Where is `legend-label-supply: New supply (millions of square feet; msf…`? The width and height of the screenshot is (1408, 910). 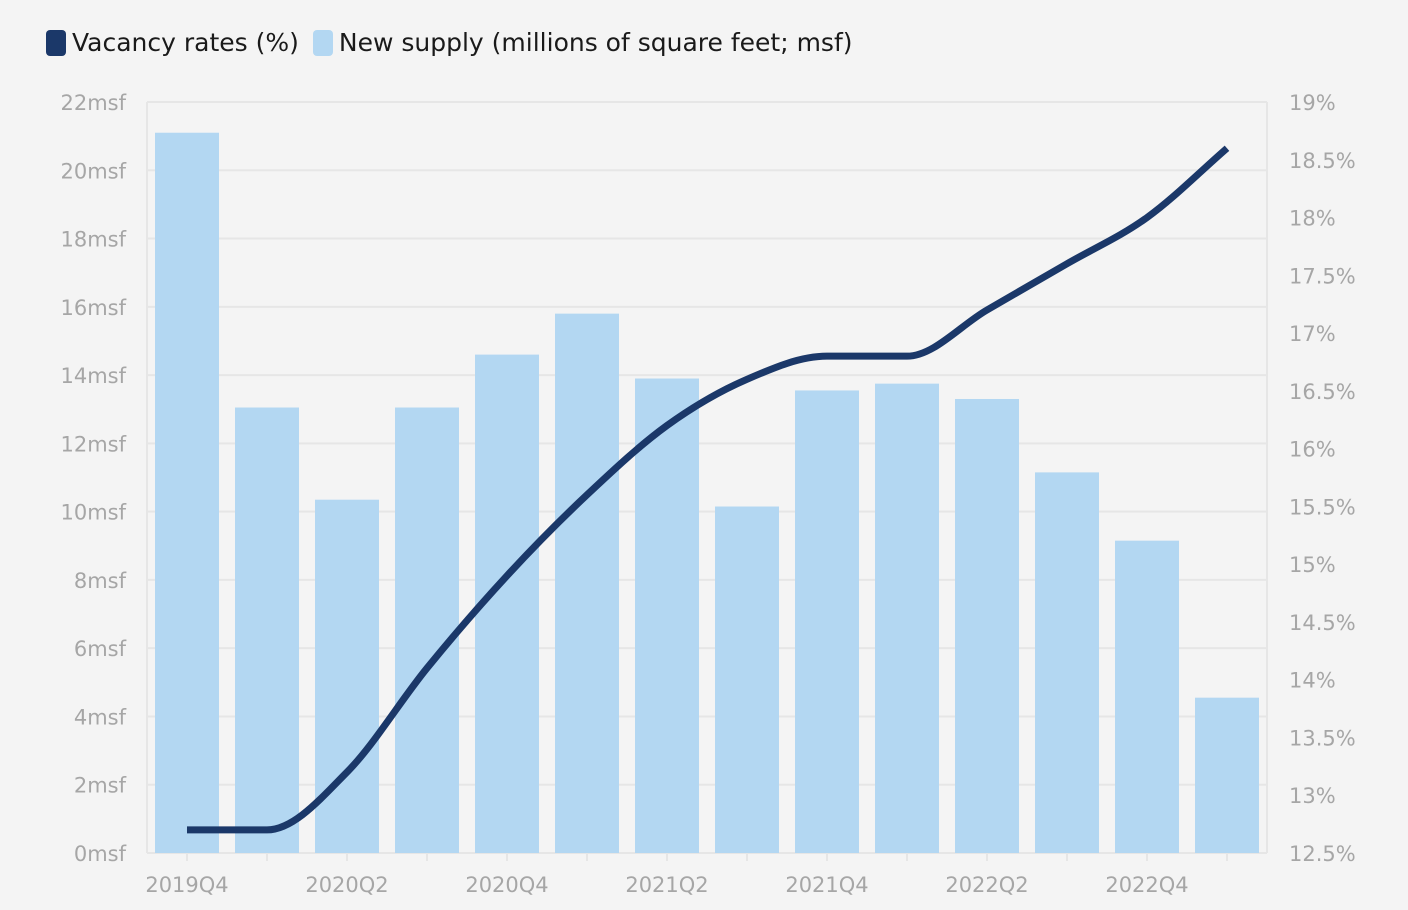 legend-label-supply: New supply (millions of square feet; msf… is located at coordinates (595, 42).